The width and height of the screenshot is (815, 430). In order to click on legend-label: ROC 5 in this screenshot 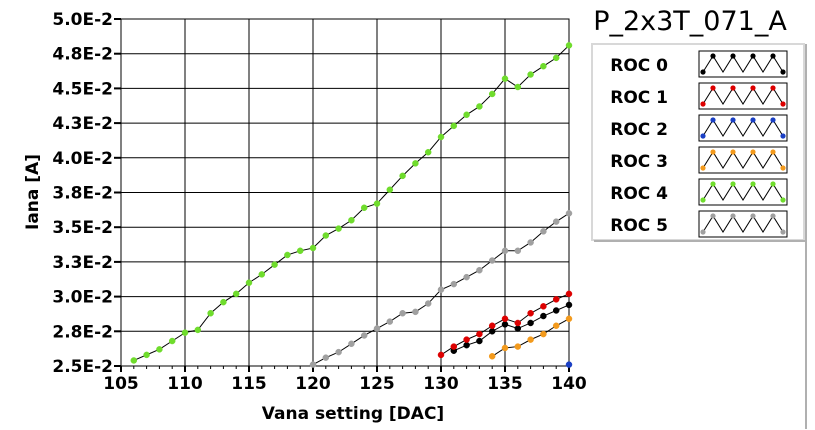, I will do `click(639, 226)`.